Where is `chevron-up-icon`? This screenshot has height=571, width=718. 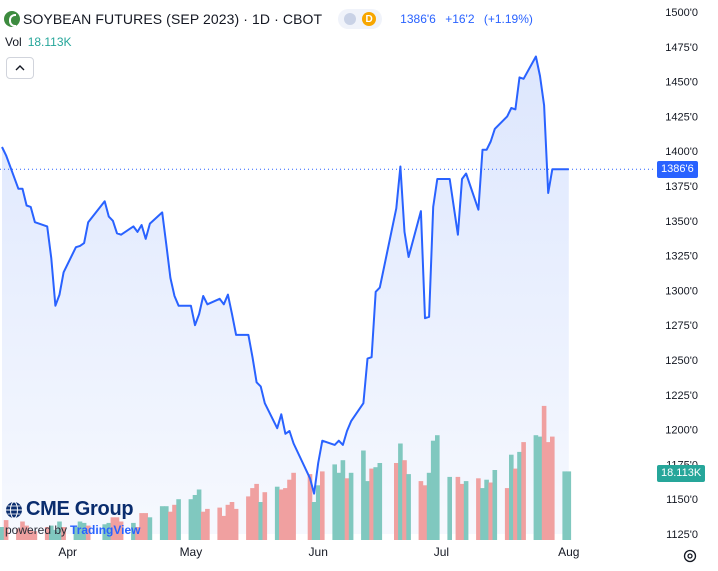 chevron-up-icon is located at coordinates (20, 68).